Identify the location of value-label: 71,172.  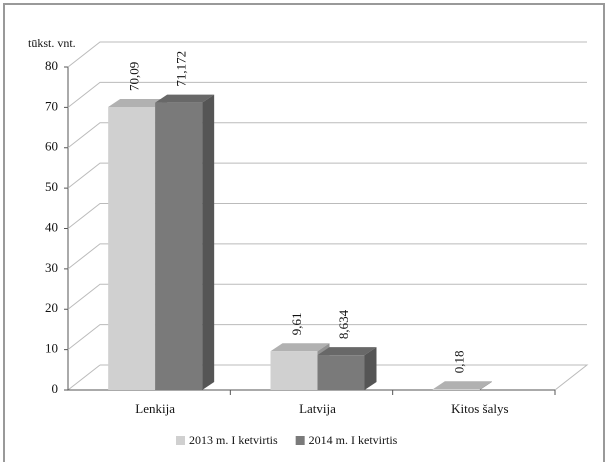
(181, 69).